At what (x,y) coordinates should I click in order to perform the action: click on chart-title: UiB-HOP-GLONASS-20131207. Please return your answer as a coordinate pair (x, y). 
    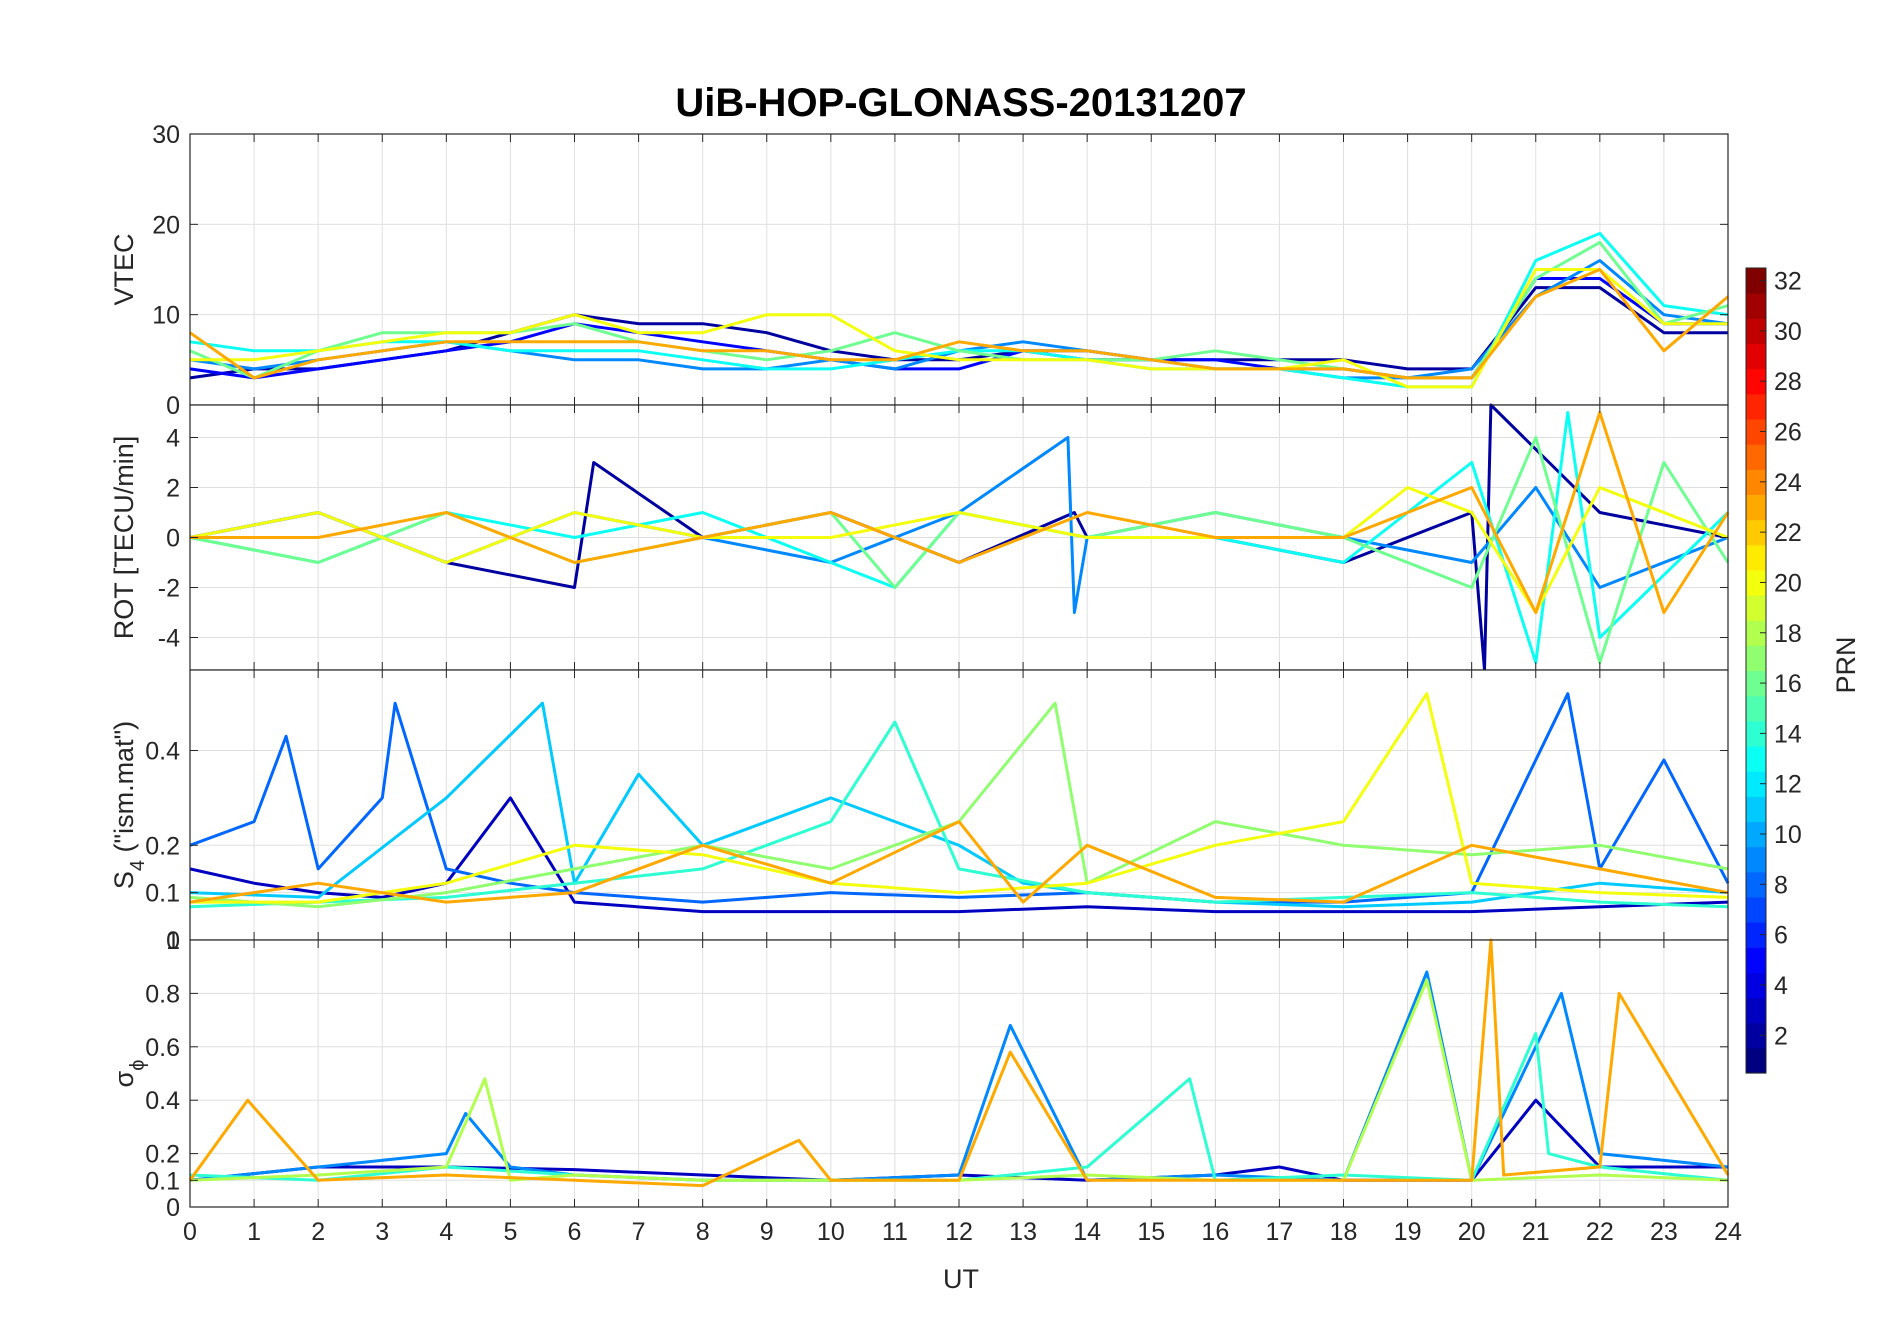
    Looking at the image, I should click on (960, 103).